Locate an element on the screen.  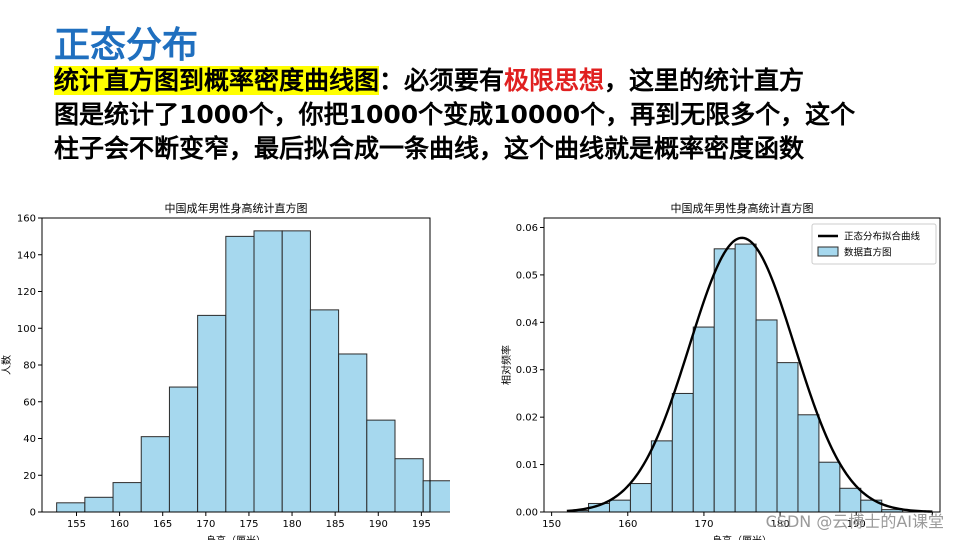
y-tick-label: 0.05 is located at coordinates (527, 275).